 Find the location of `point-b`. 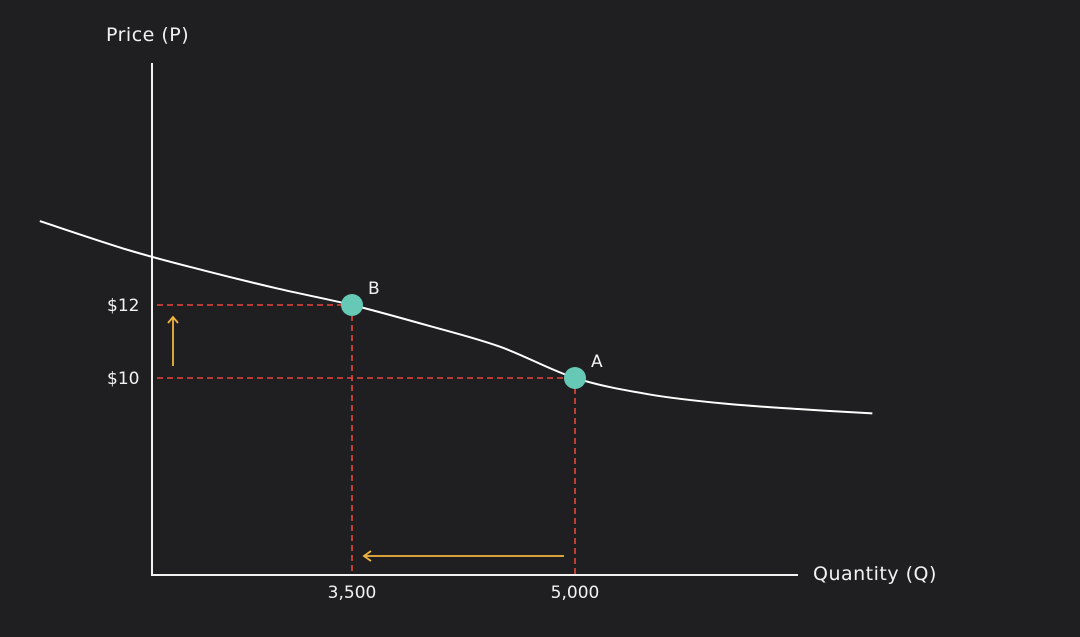

point-b is located at coordinates (352, 305).